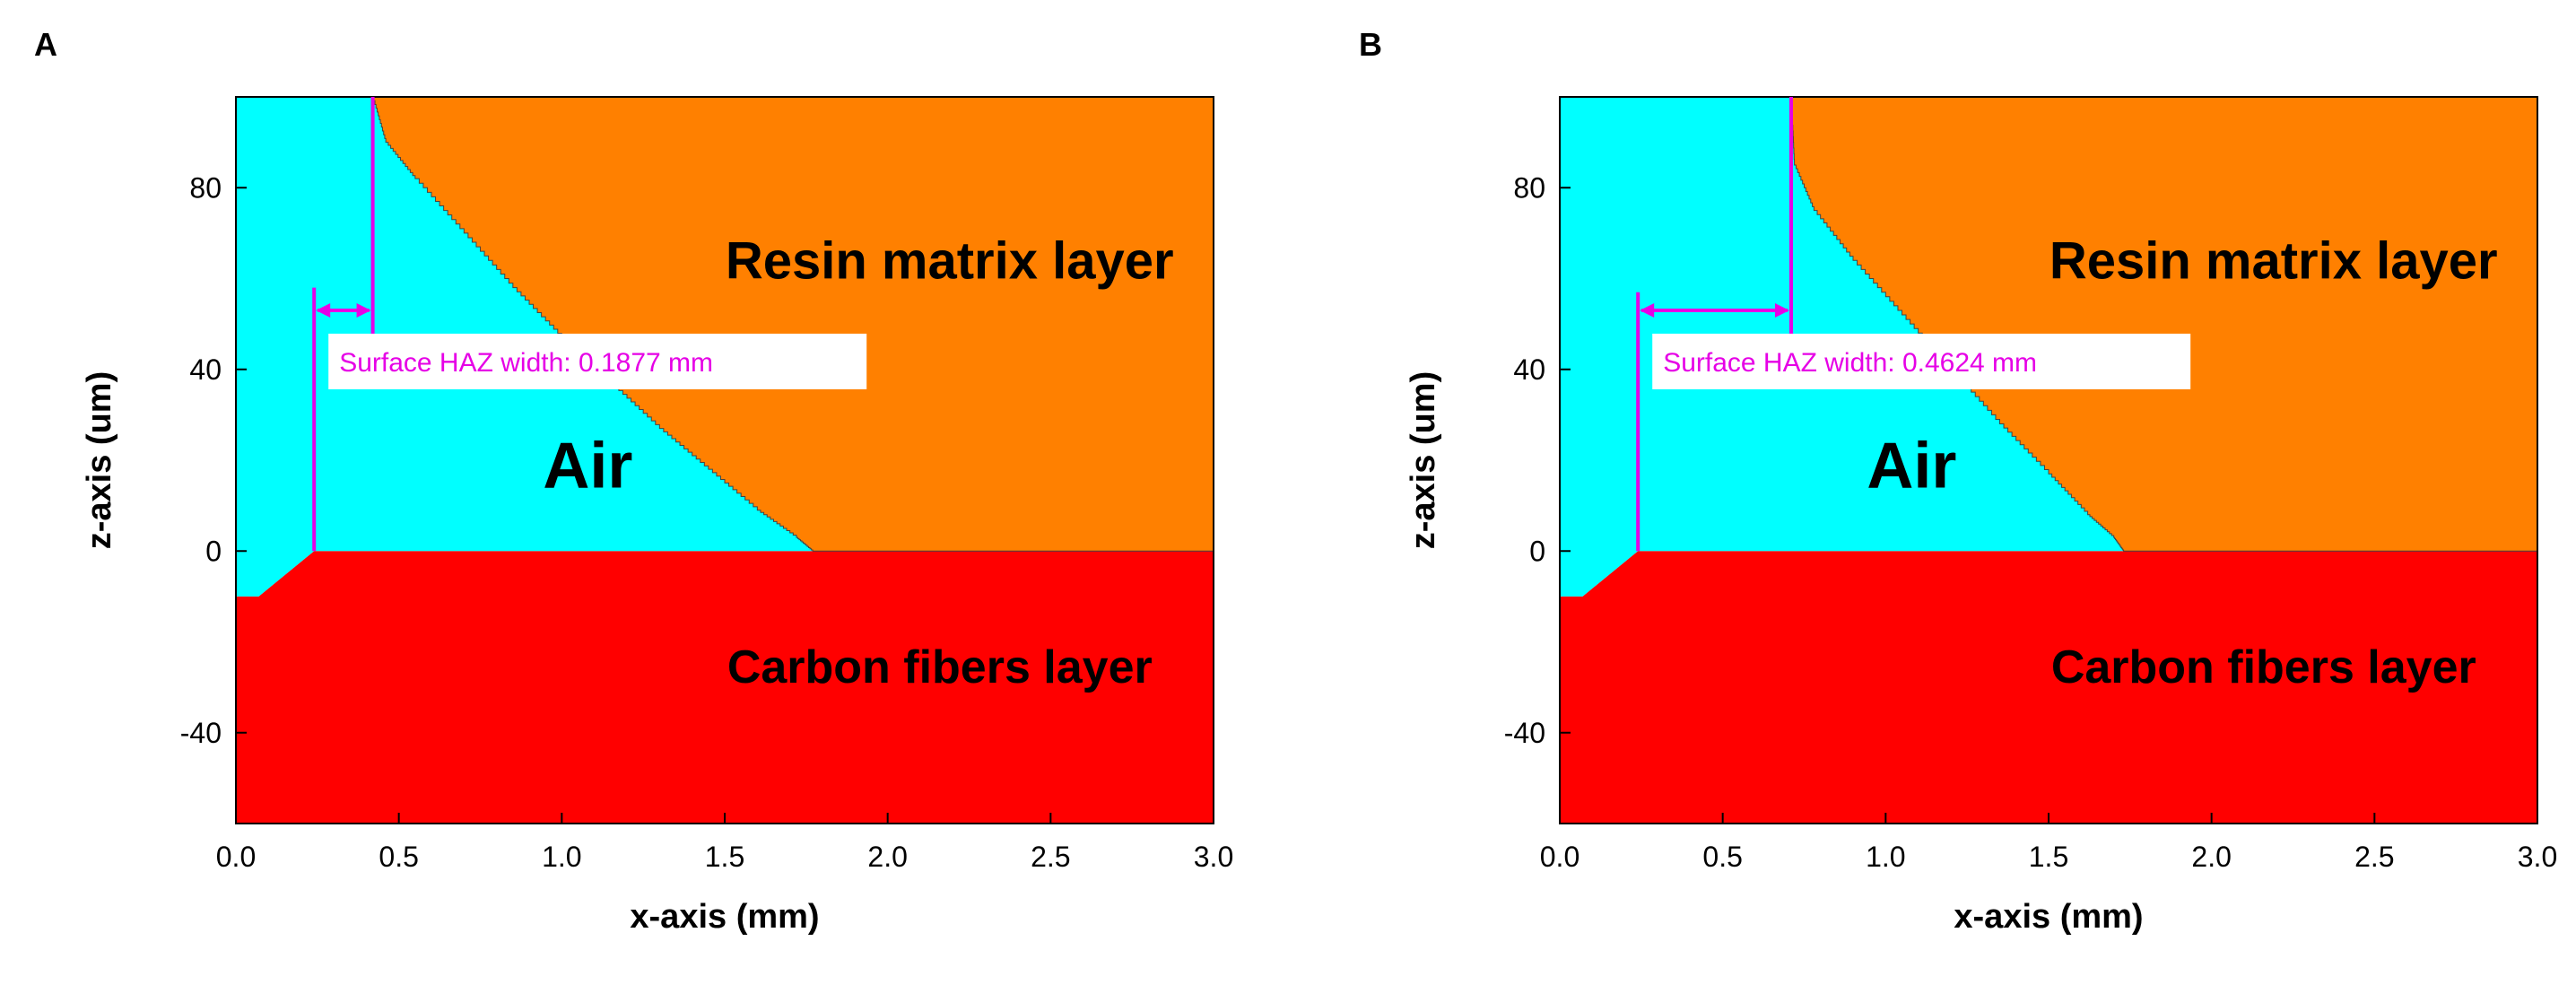 The image size is (2576, 985). What do you see at coordinates (1850, 363) in the screenshot?
I see `haz-label: Surface HAZ width: 0.4624 mm` at bounding box center [1850, 363].